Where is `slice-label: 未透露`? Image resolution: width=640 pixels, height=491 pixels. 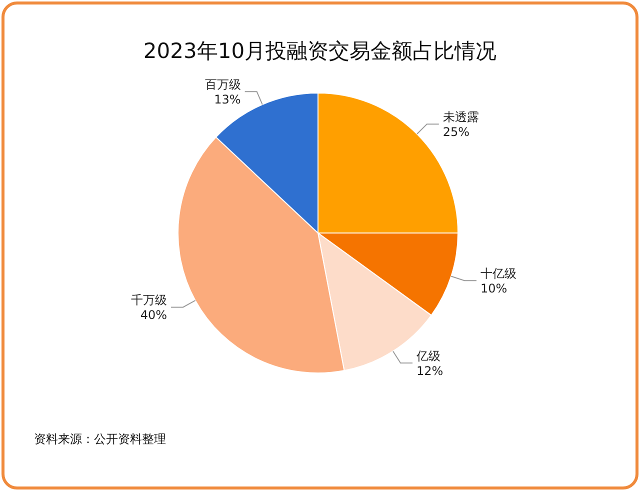
slice-label: 未透露 is located at coordinates (460, 117).